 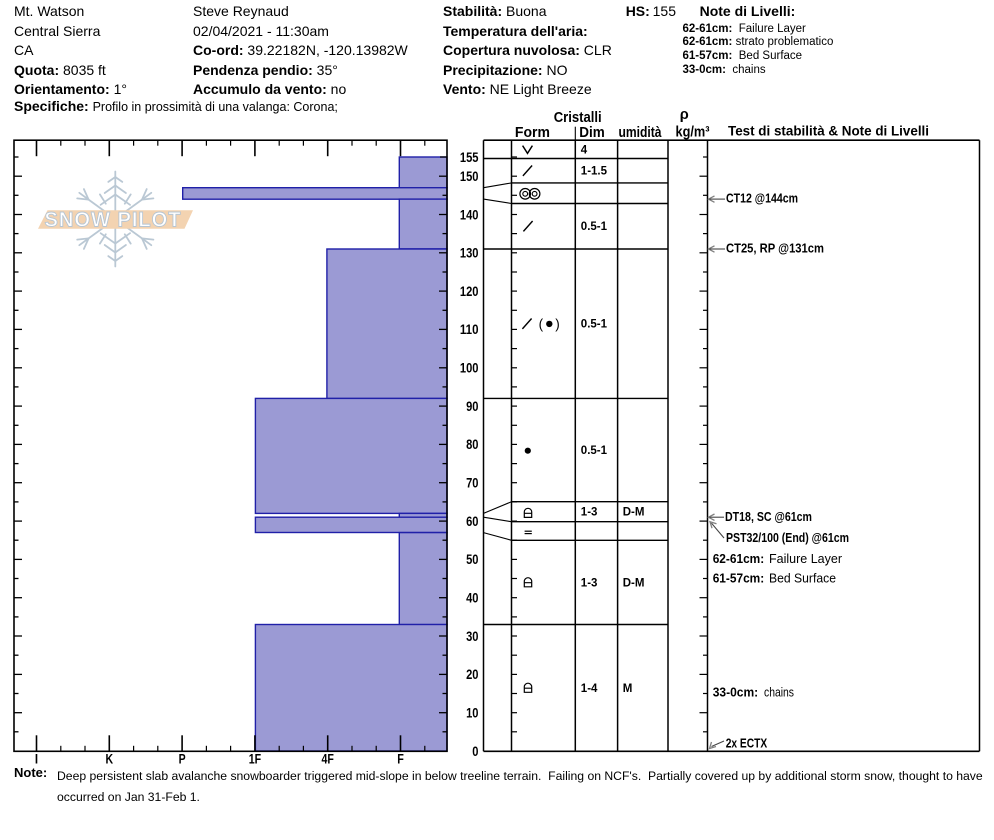 What do you see at coordinates (739, 578) in the screenshot?
I see `svg-text: 61-57cm:` at bounding box center [739, 578].